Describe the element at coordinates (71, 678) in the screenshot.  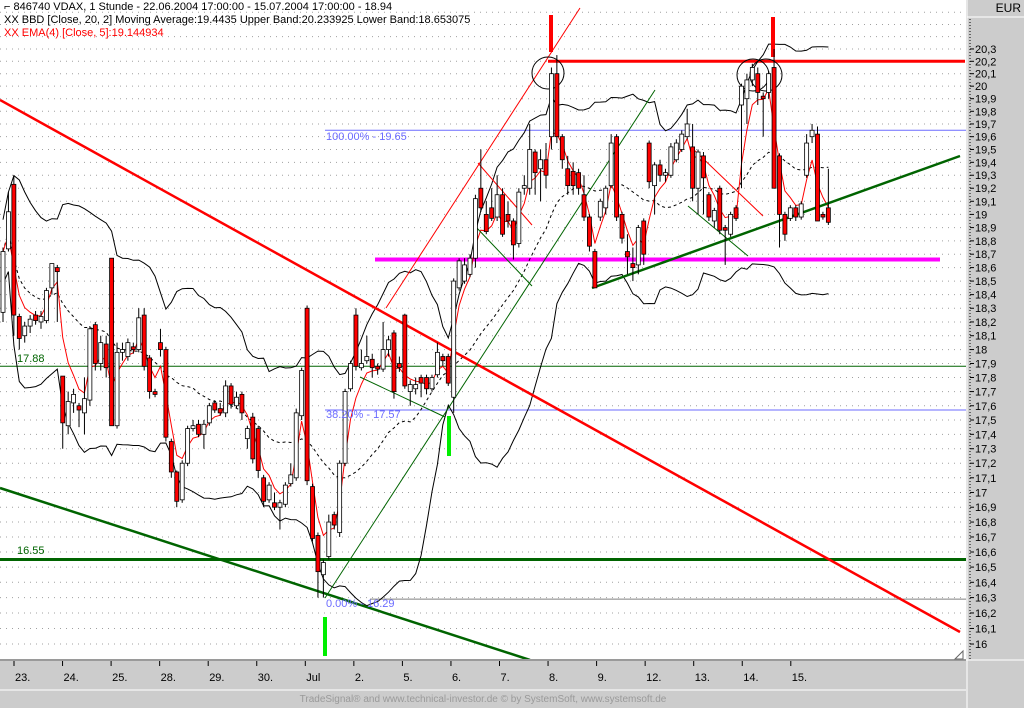
I see `time-tick-label: 24.` at that location.